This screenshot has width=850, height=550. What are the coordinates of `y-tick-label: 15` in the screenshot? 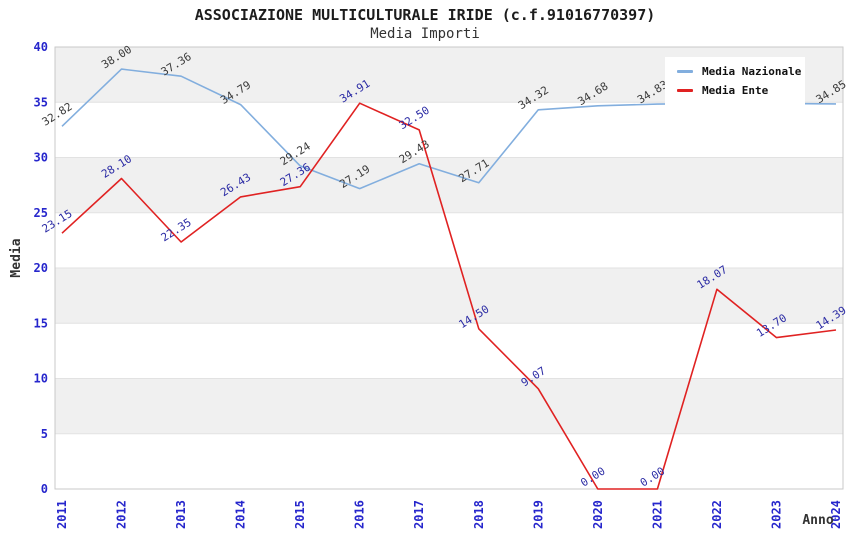 It's located at (41, 323).